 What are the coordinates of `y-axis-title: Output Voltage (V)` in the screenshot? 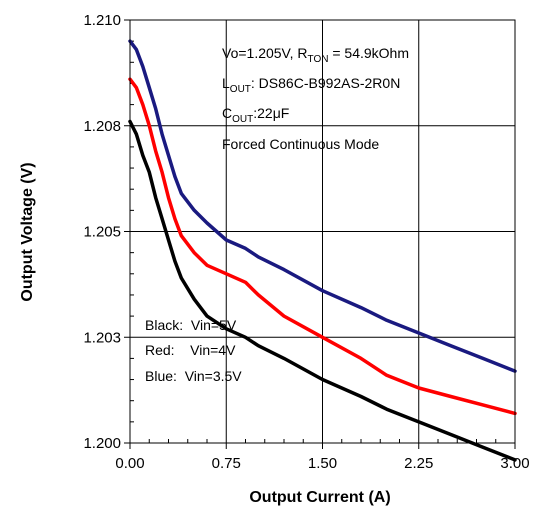 It's located at (27, 231).